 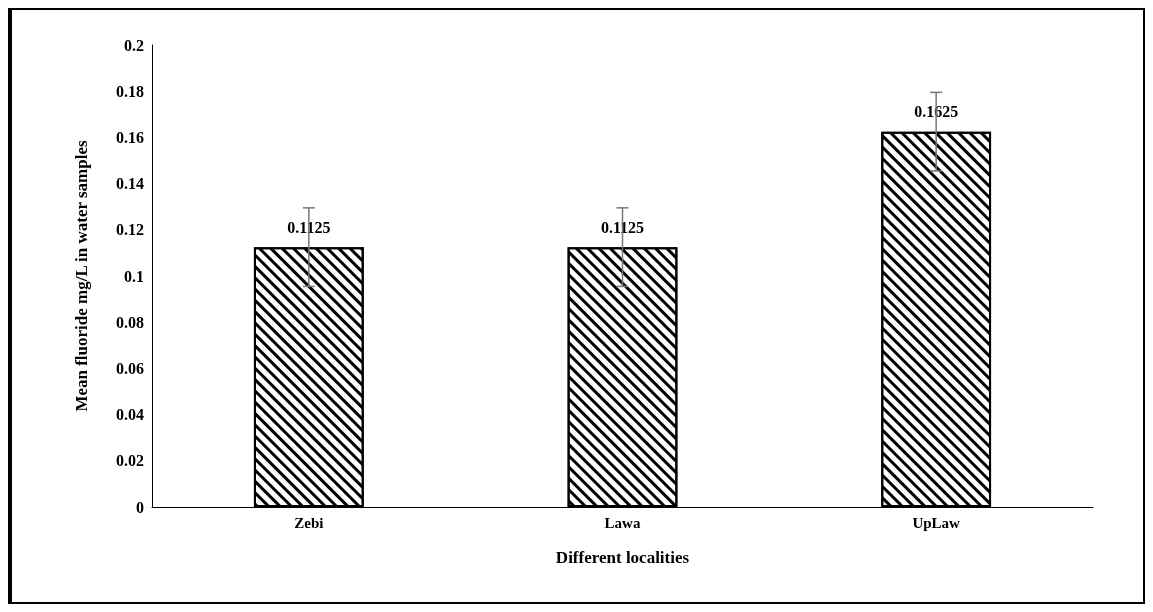 What do you see at coordinates (134, 276) in the screenshot?
I see `y-tick-label: 0.1` at bounding box center [134, 276].